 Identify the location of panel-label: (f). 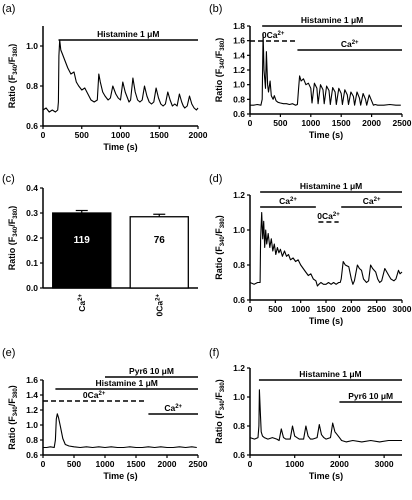
(214, 353).